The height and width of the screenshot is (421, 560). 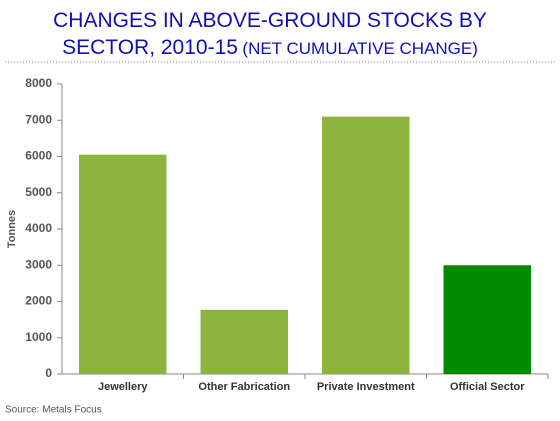 I want to click on chart-subtitle: (NET CUMULATIVE CHANGE), so click(x=360, y=48).